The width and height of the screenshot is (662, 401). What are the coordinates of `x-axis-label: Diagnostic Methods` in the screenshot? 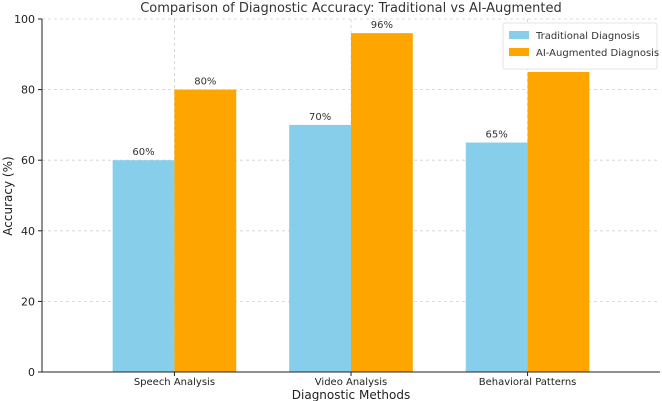 It's located at (351, 394).